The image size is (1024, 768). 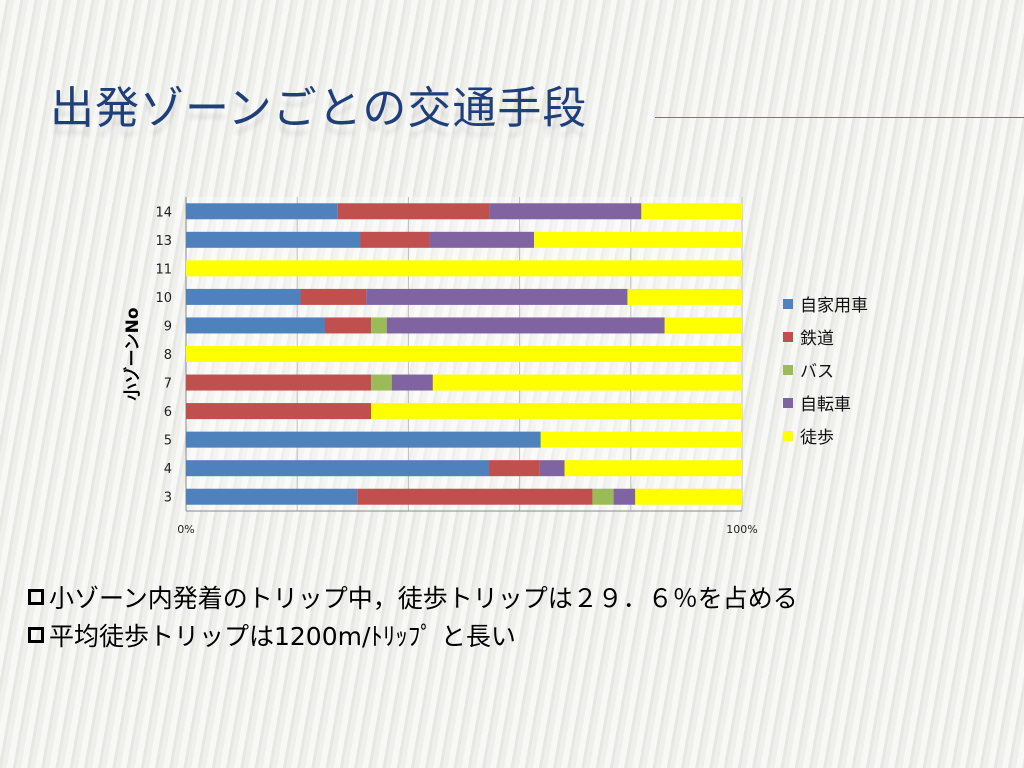 I want to click on chart-legend: 自家用車鉄道バス自転車徒歩, so click(x=825, y=369).